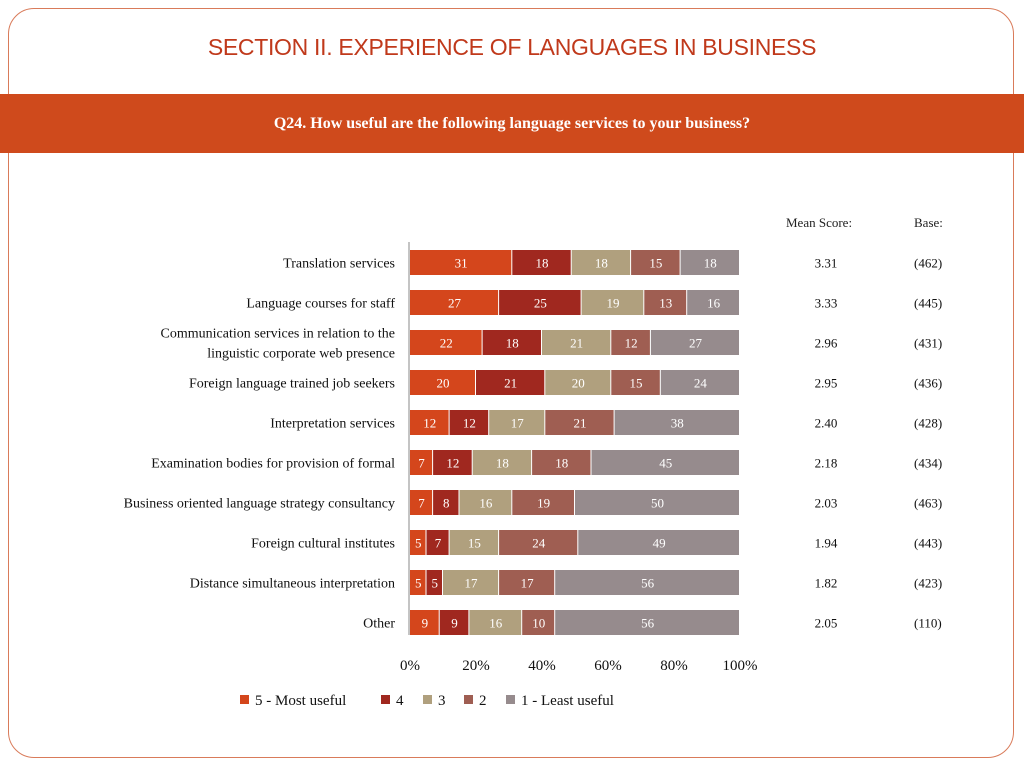 The height and width of the screenshot is (768, 1024). I want to click on legend-label: 2, so click(483, 701).